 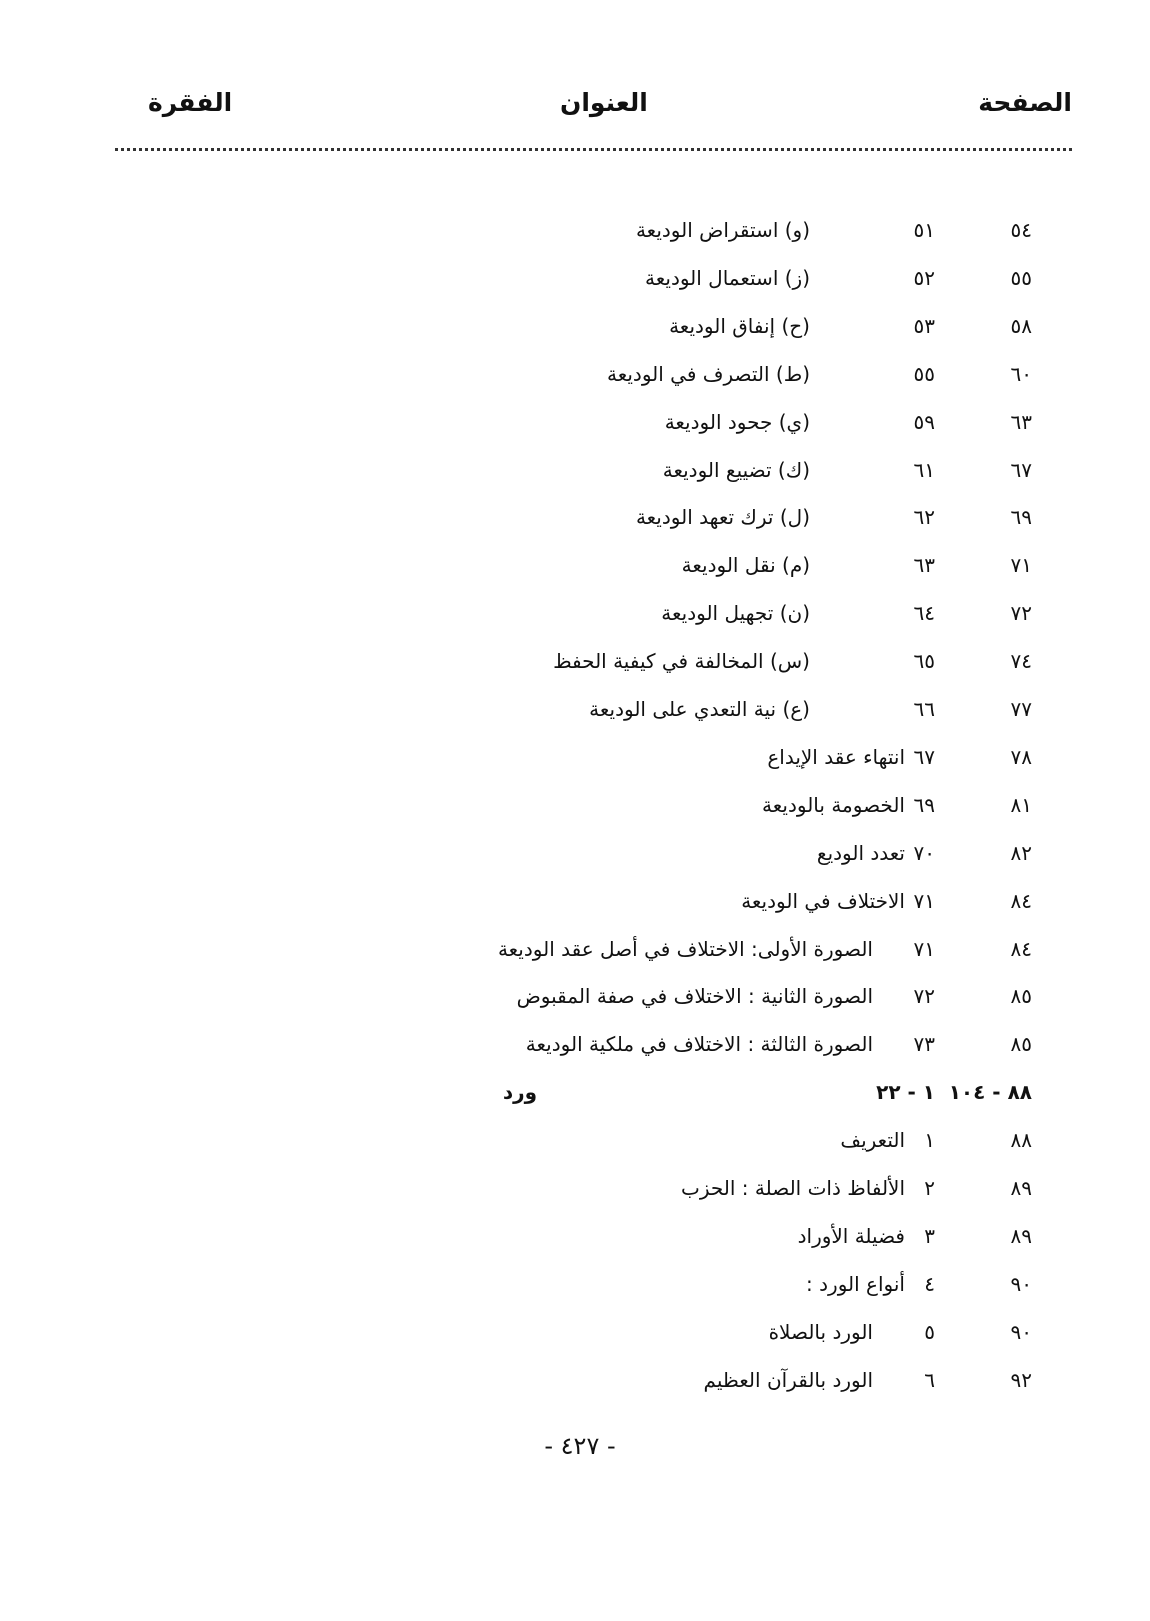 What do you see at coordinates (924, 517) in the screenshot?
I see `paragraph-number: ٦٢` at bounding box center [924, 517].